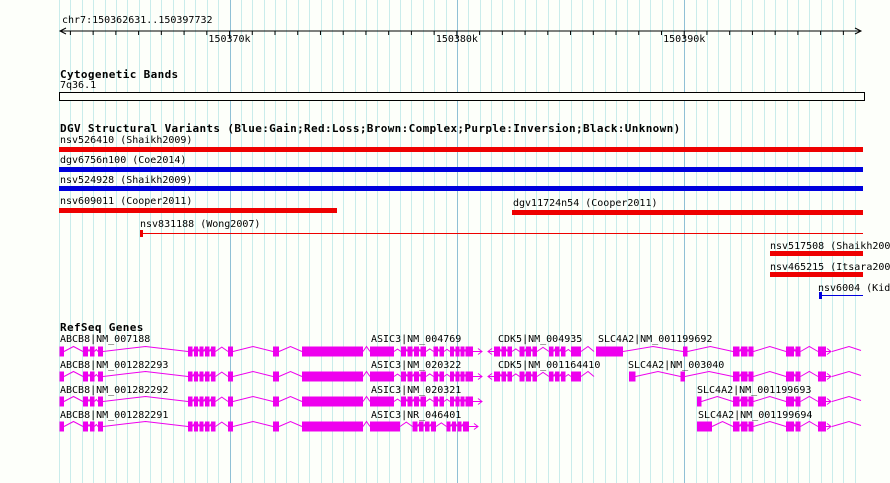  Describe the element at coordinates (114, 390) in the screenshot. I see `gene-label: ABCB8|NM_001282292` at that location.